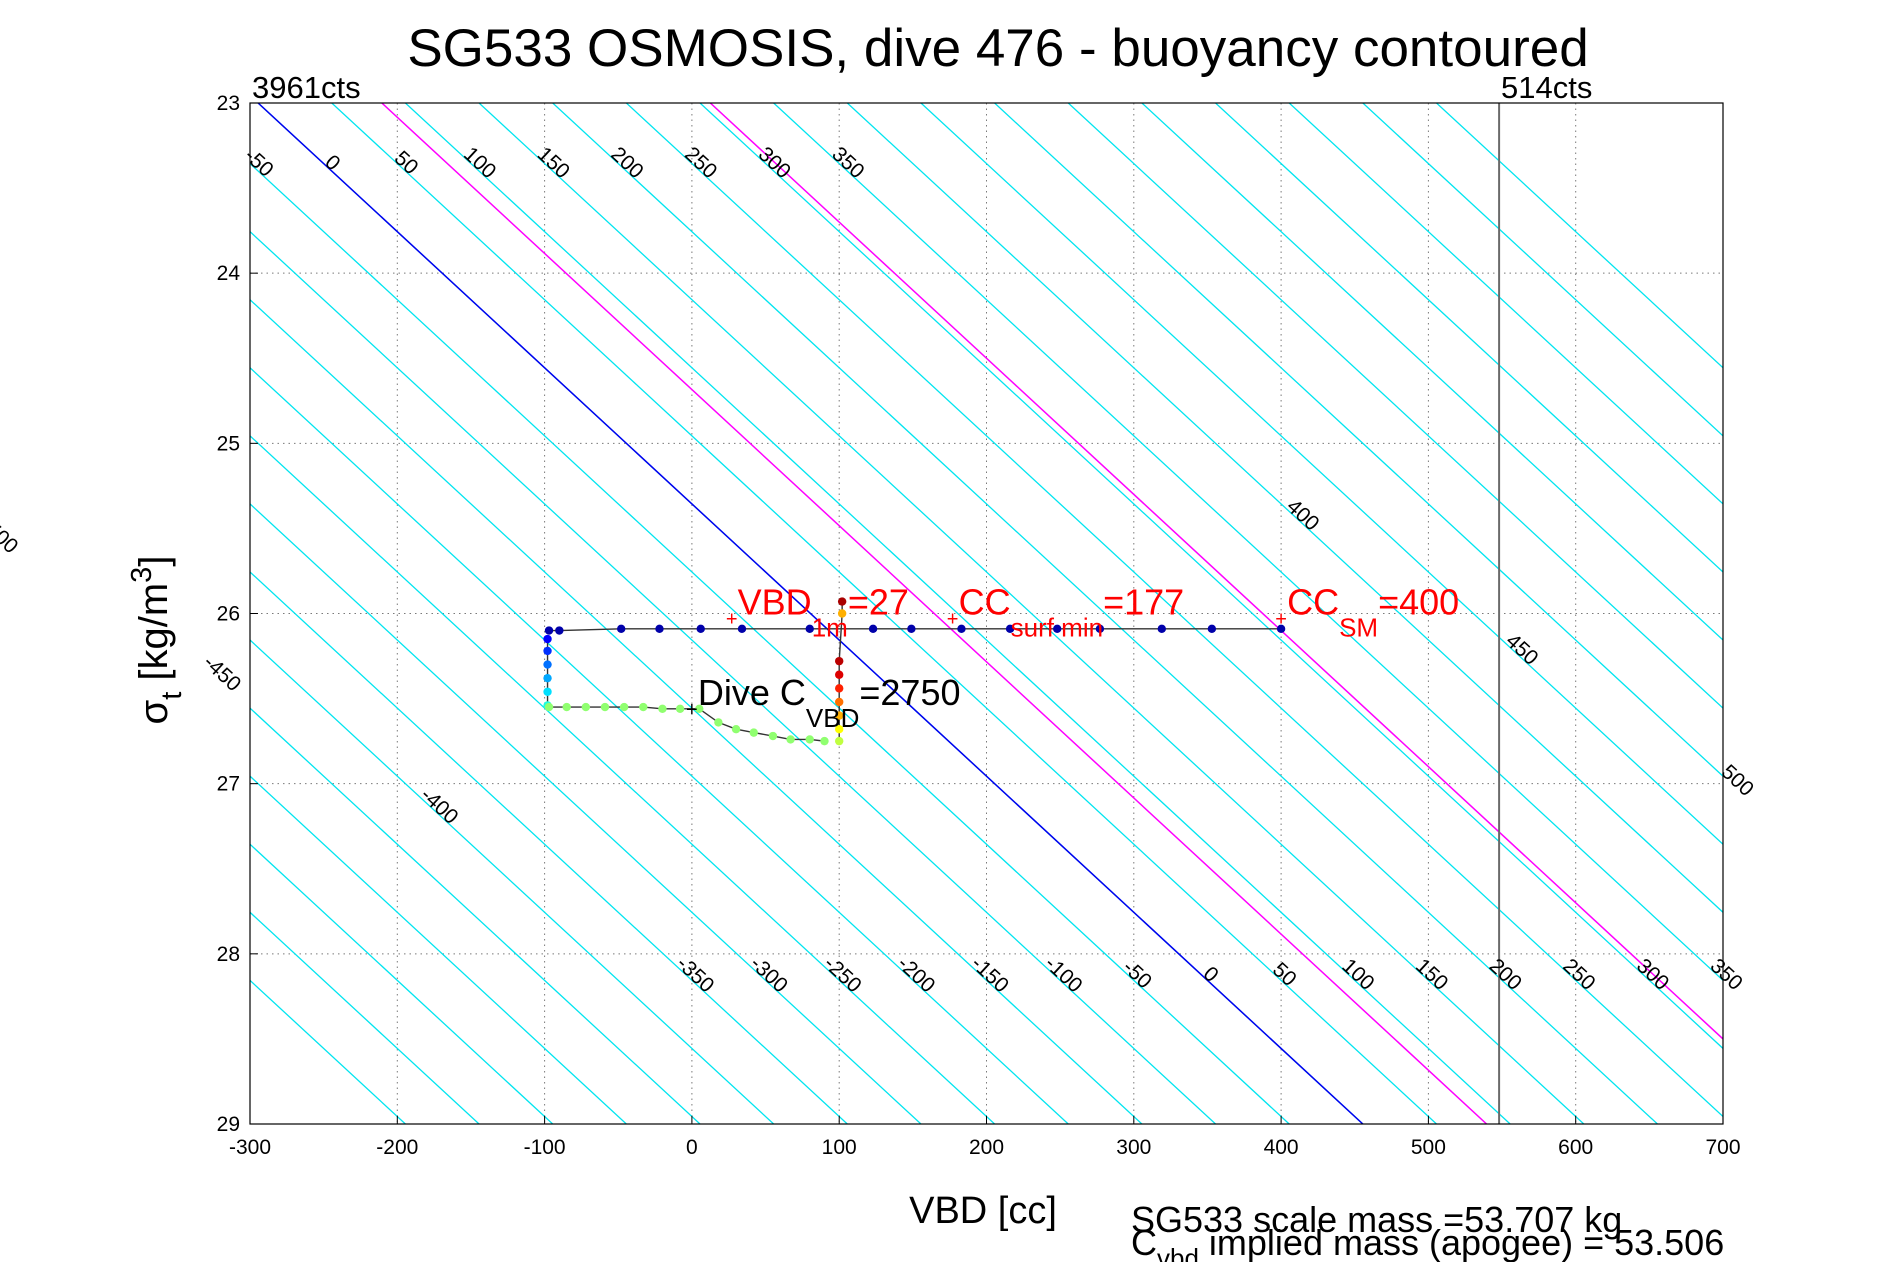 Image resolution: width=1891 pixels, height=1262 pixels. What do you see at coordinates (829, 702) in the screenshot?
I see `annotation-3: Dive CVBD=2750` at bounding box center [829, 702].